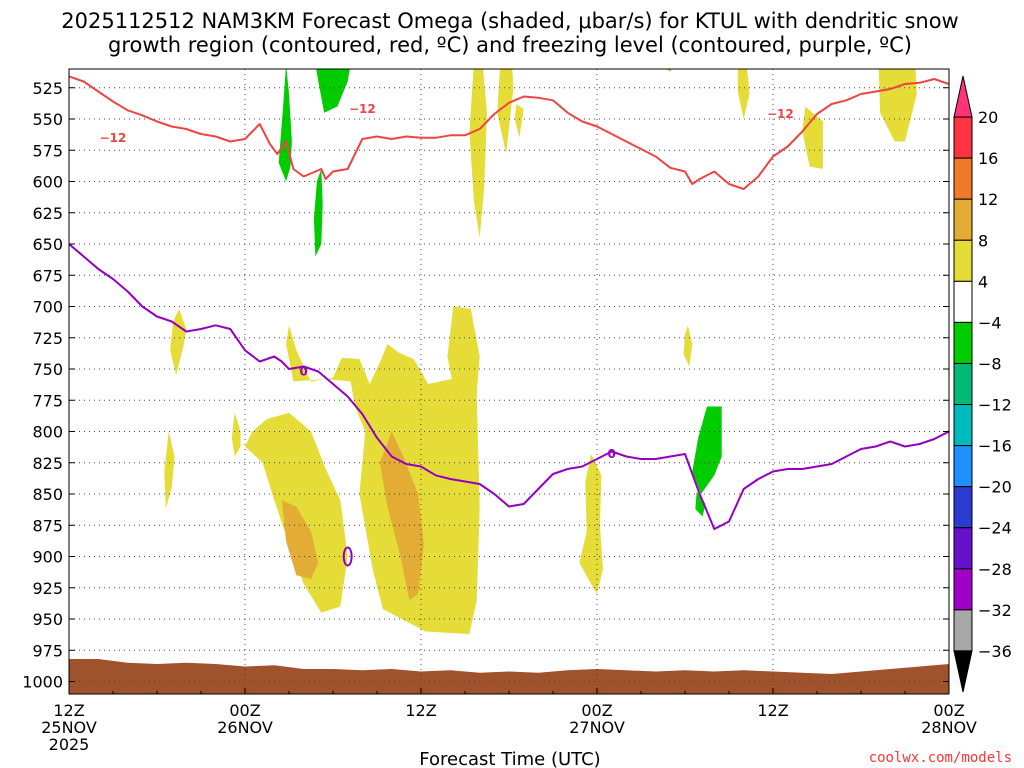 The height and width of the screenshot is (768, 1024). What do you see at coordinates (47, 338) in the screenshot?
I see `y-tick-label-725: 725` at bounding box center [47, 338].